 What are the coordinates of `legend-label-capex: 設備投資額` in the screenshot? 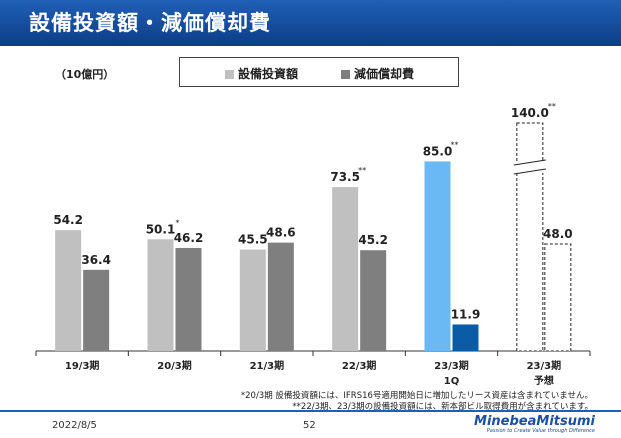 It's located at (268, 74).